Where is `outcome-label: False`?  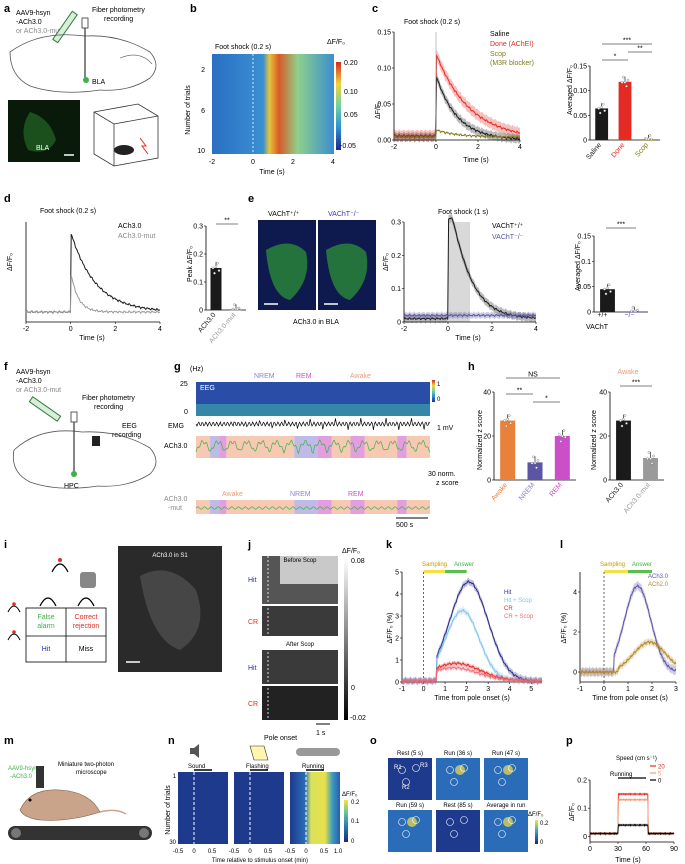
outcome-label: False is located at coordinates (45, 617).